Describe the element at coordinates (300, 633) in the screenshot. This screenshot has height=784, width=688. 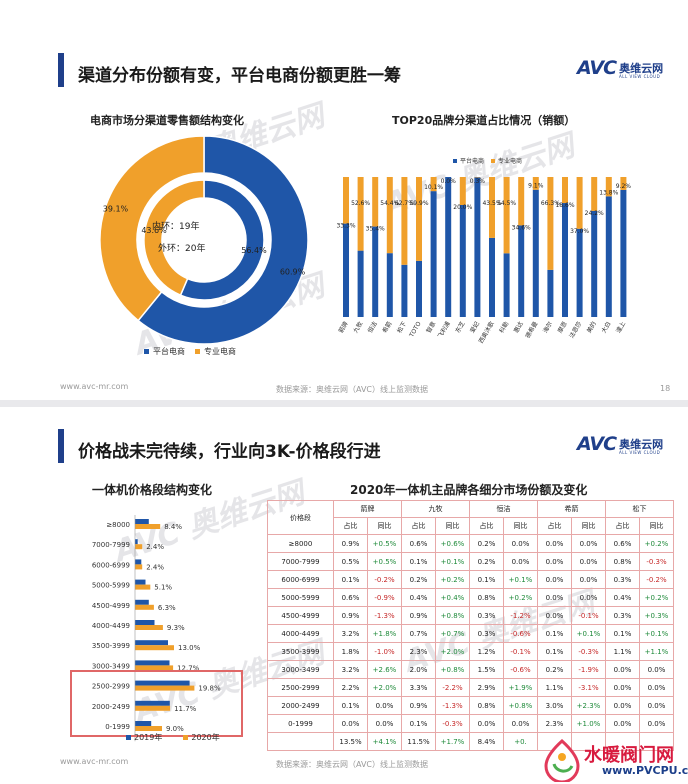
I see `price-seg-cell: 4000-4499` at that location.